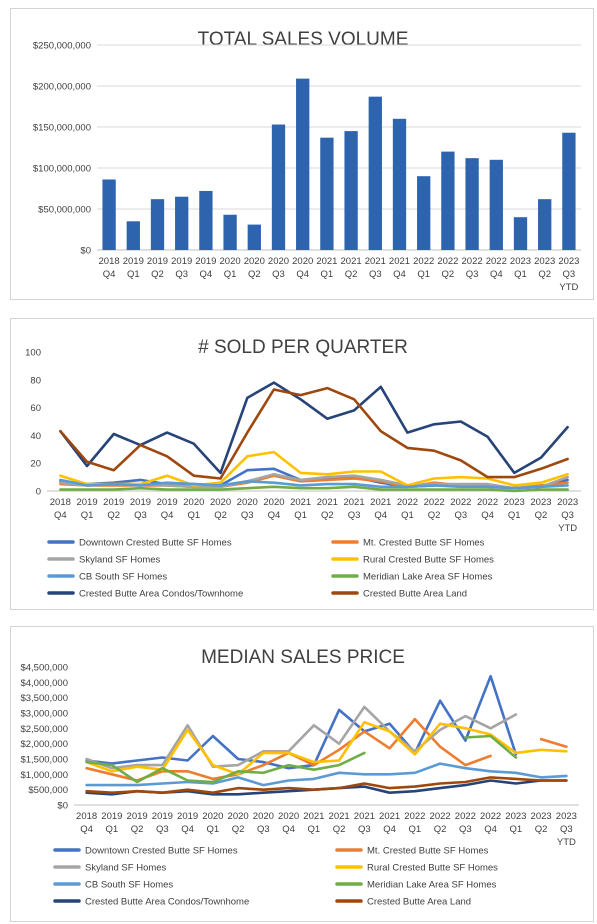  I want to click on chart-title: MEDIAN SALES PRICE, so click(303, 657).